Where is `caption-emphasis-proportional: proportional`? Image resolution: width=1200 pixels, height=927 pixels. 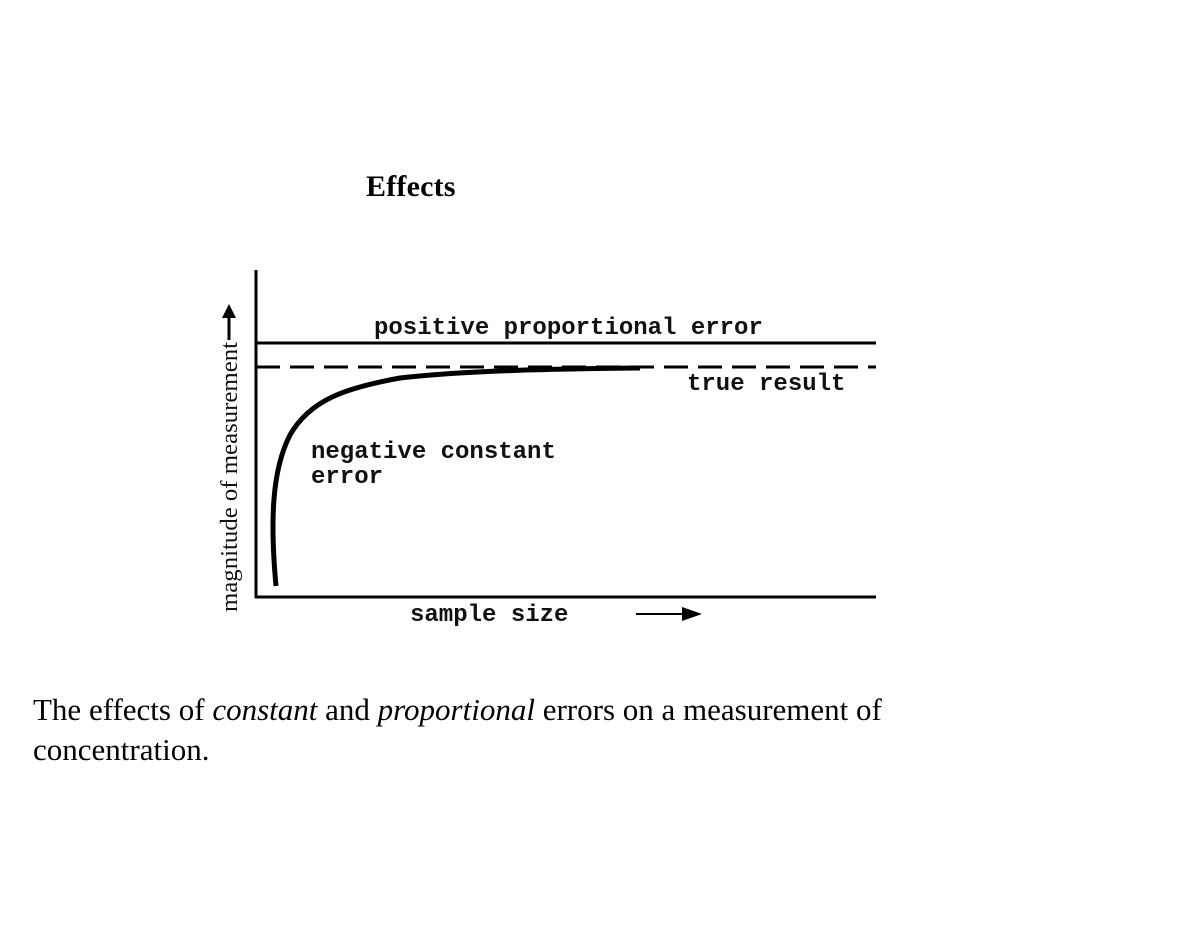 caption-emphasis-proportional: proportional is located at coordinates (456, 709).